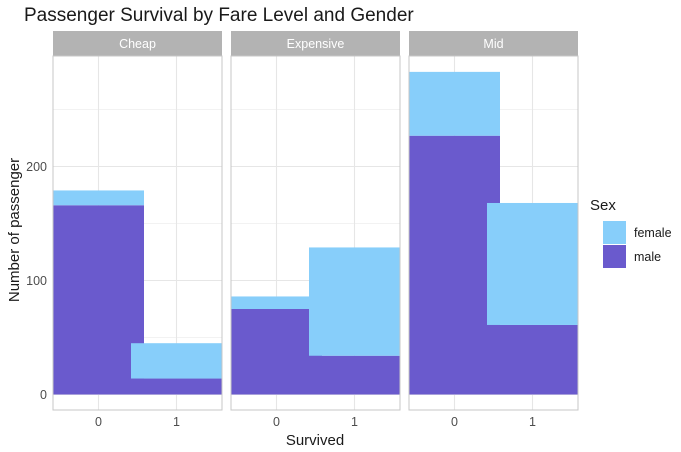  I want to click on facet-strip-label: Cheap, so click(137, 44).